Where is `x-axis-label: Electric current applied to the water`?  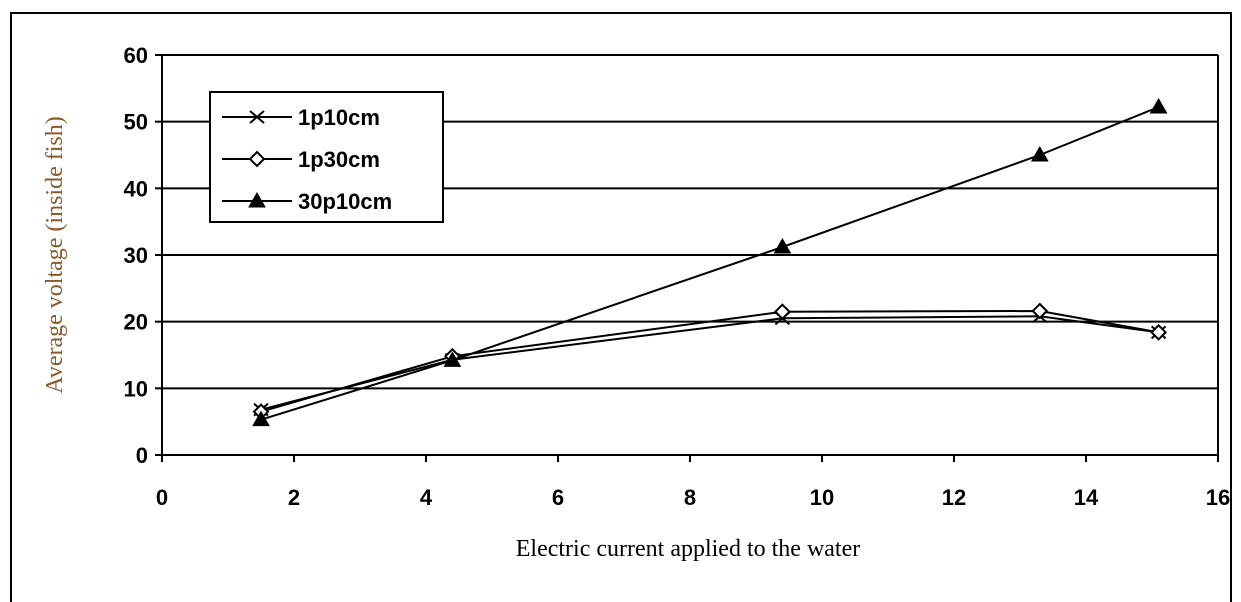
x-axis-label: Electric current applied to the water is located at coordinates (688, 549).